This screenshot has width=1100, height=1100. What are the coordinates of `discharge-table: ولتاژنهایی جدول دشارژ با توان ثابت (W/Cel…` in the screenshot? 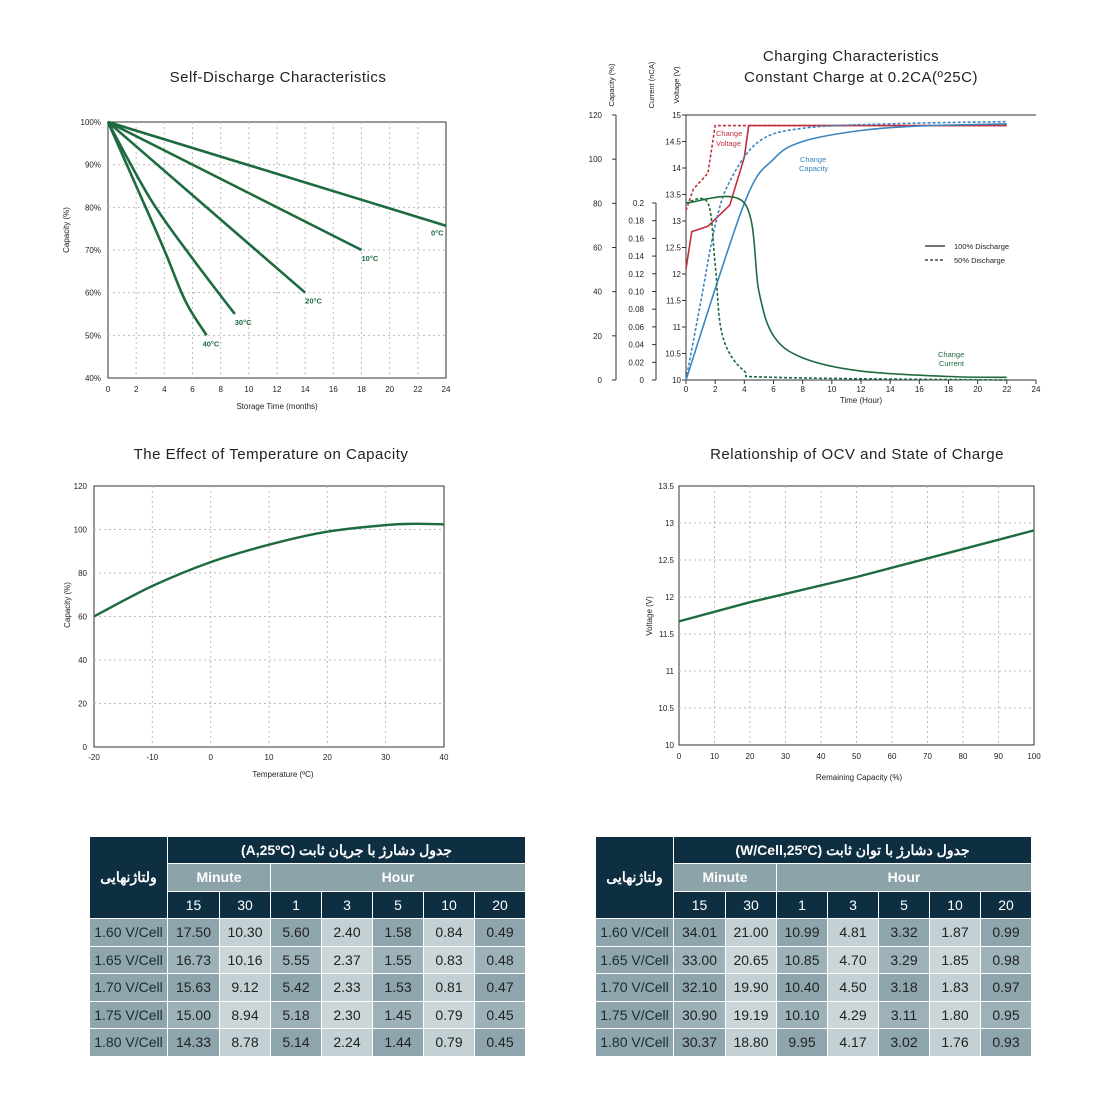 It's located at (813, 946).